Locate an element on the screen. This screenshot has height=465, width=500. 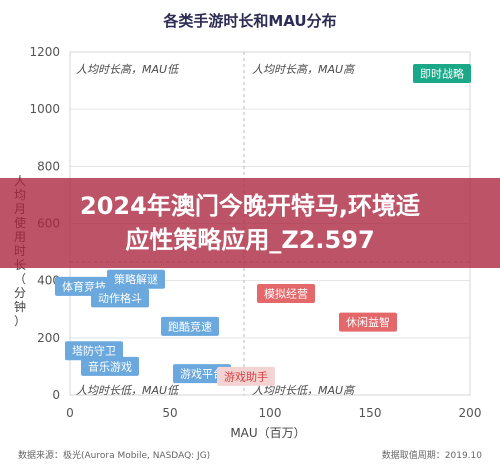
data-point-2: 策略解谜 is located at coordinates (136, 279).